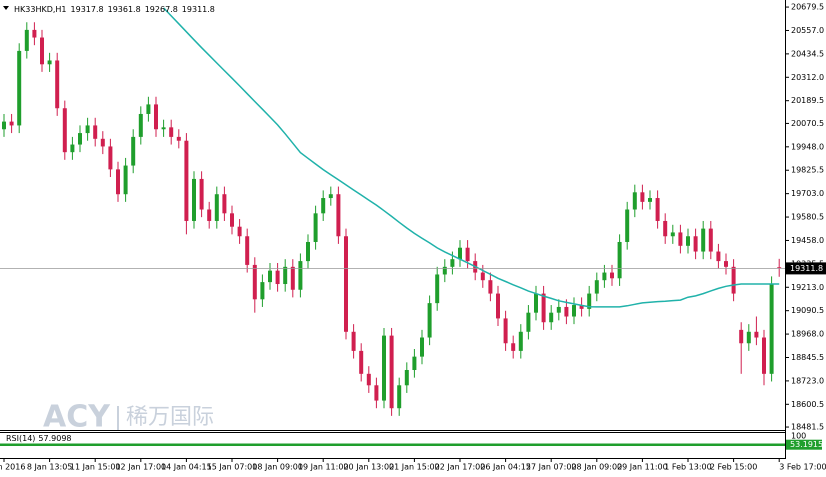 The image size is (826, 477). I want to click on current-price-label: 19311.8, so click(806, 268).